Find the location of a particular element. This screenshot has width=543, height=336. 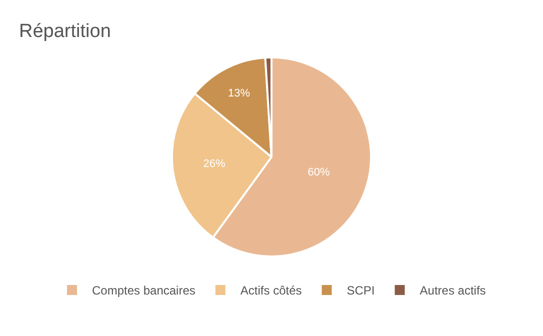

legend-label: SCPI is located at coordinates (360, 291).